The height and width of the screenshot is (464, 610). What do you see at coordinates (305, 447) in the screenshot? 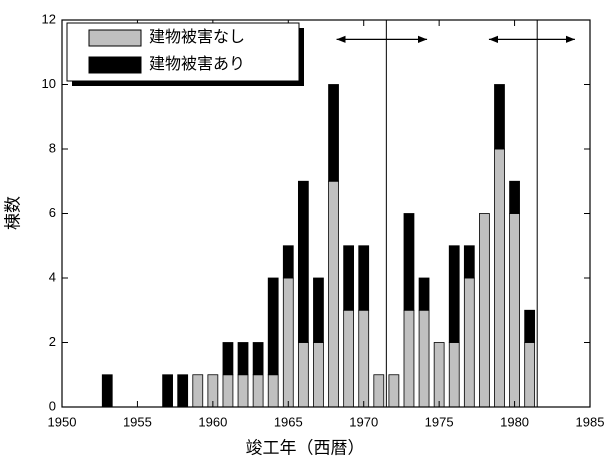
I see `x-axis-label: 竣工年（西暦）` at bounding box center [305, 447].